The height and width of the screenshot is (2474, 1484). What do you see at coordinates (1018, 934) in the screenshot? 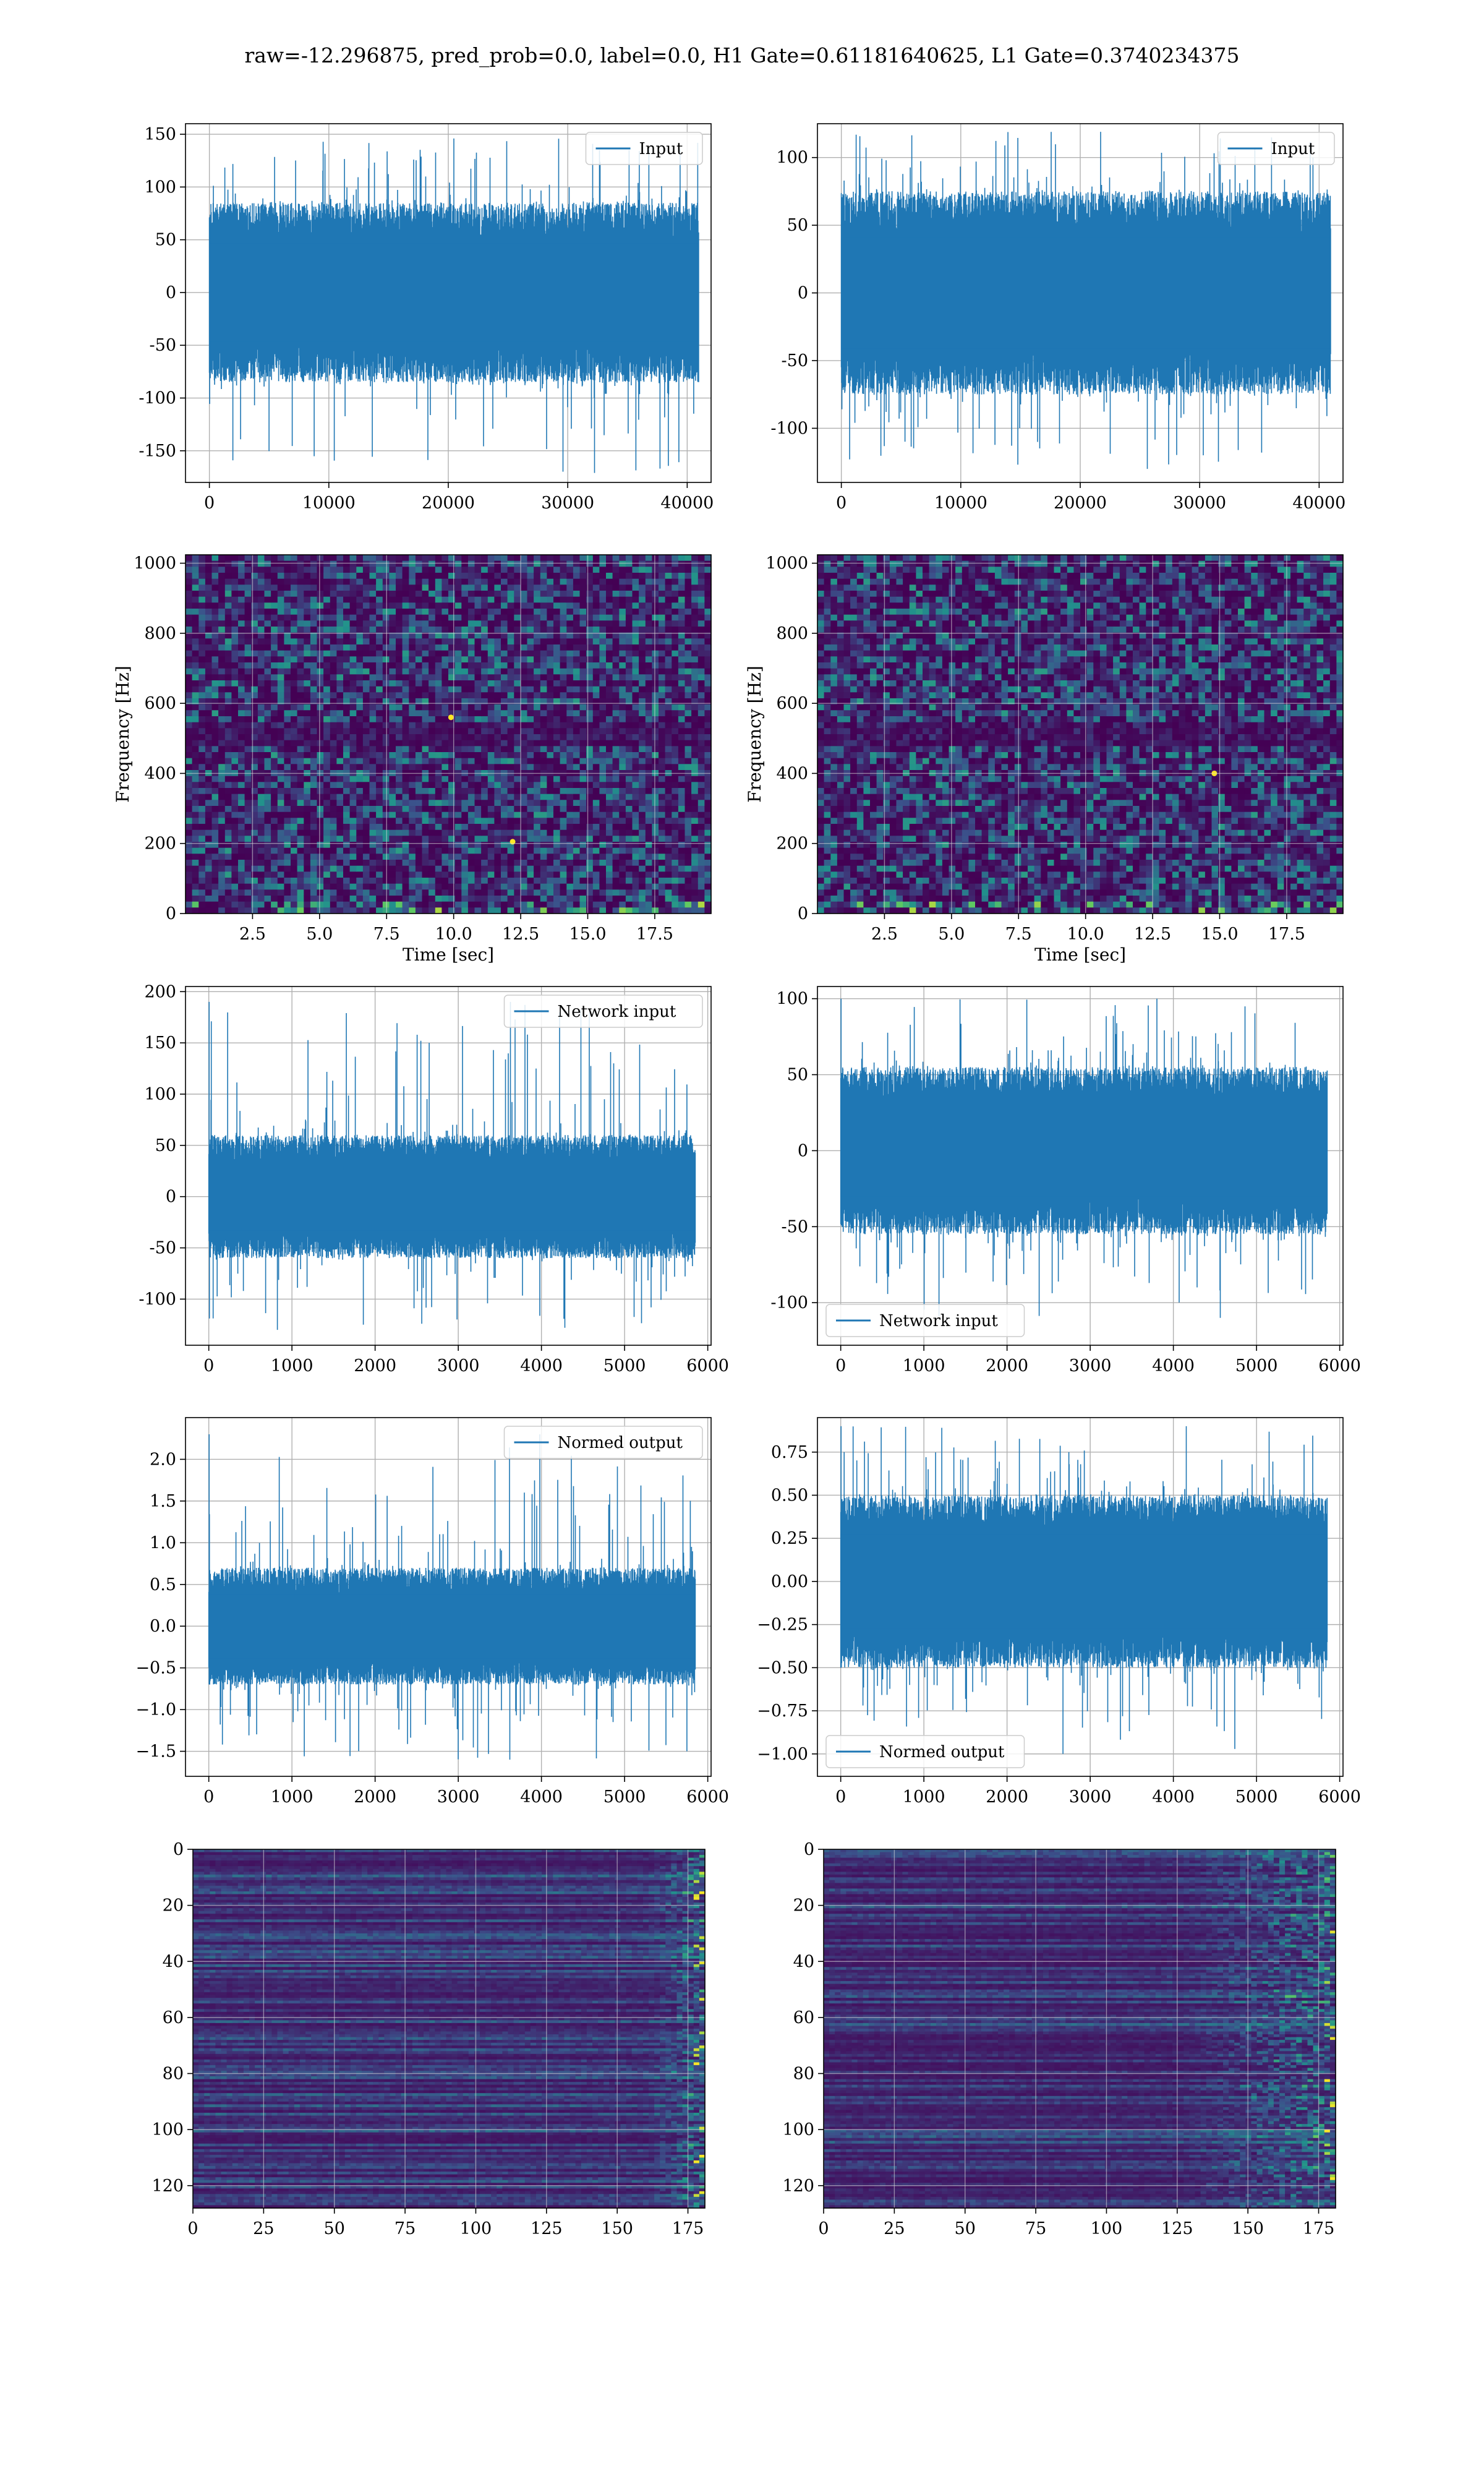
I see `x-tick-label: 7.5` at bounding box center [1018, 934].